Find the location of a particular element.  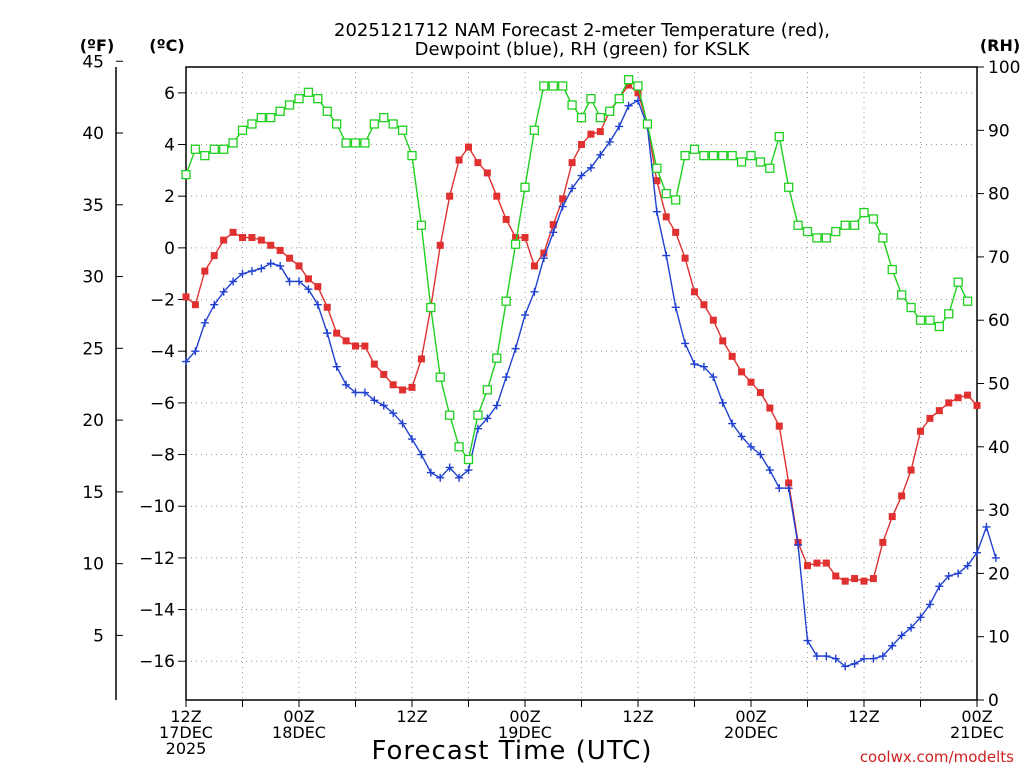

rh-tick-label: 100 is located at coordinates (1004, 68).